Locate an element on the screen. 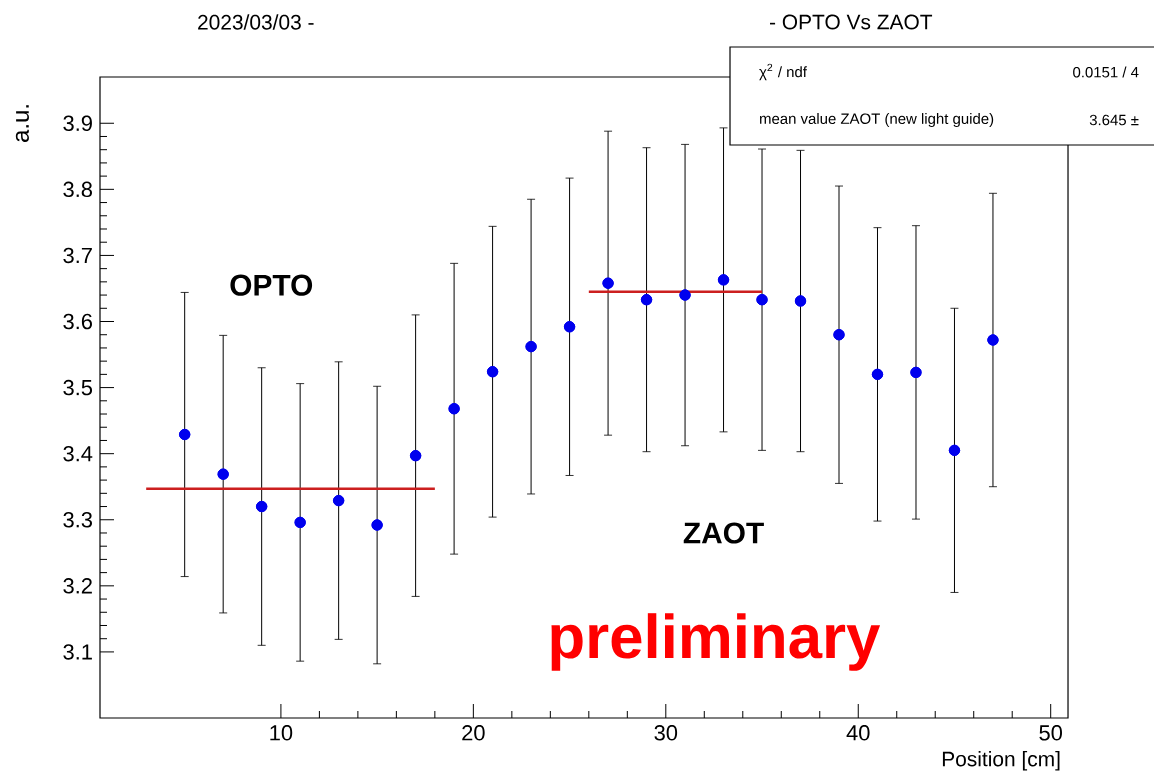  x-tick-label: 40 is located at coordinates (858, 733).